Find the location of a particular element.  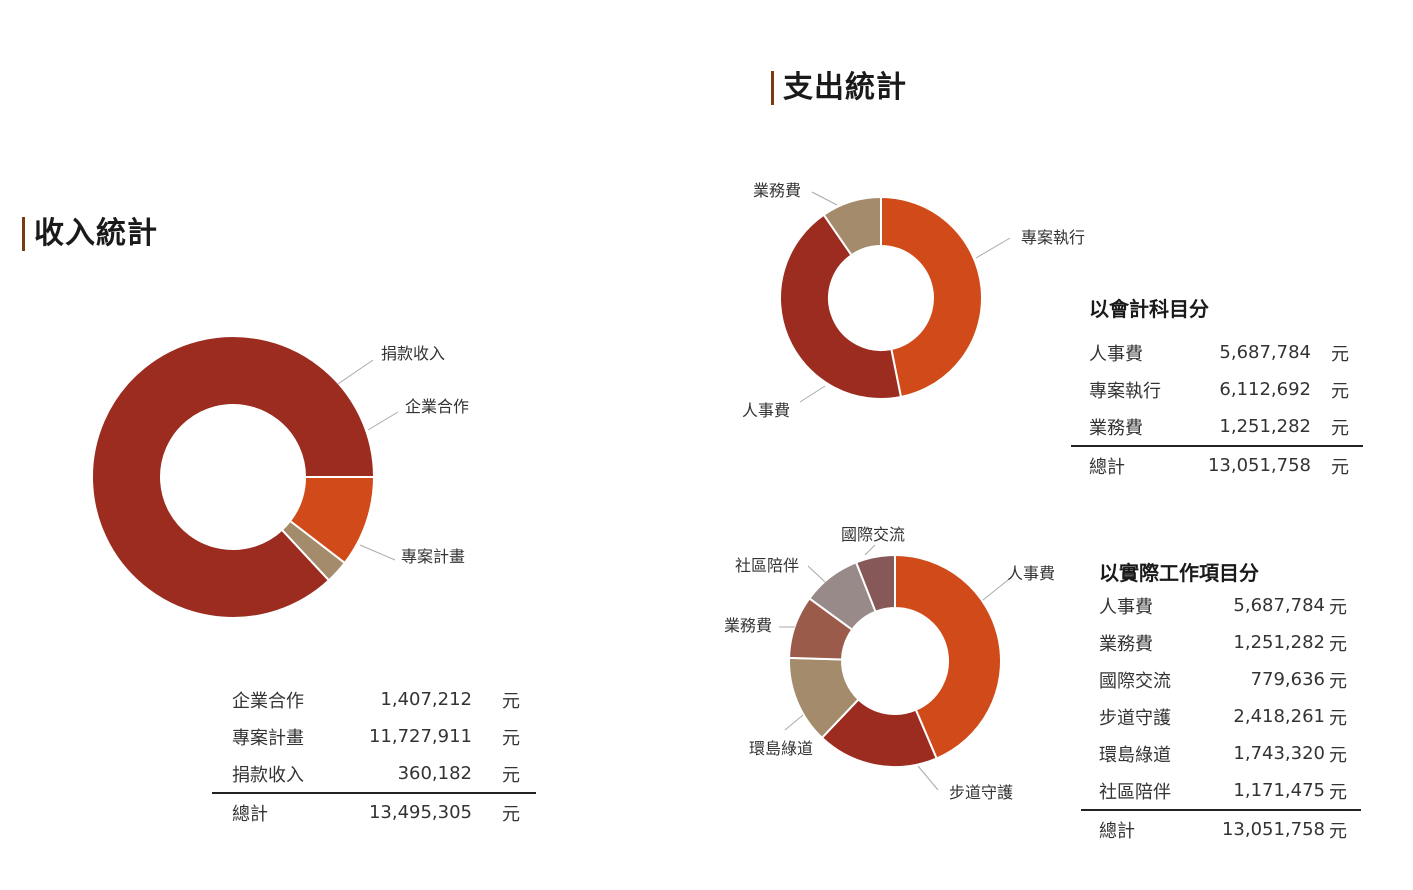

label-project-exec: 專案執行 is located at coordinates (1053, 237).